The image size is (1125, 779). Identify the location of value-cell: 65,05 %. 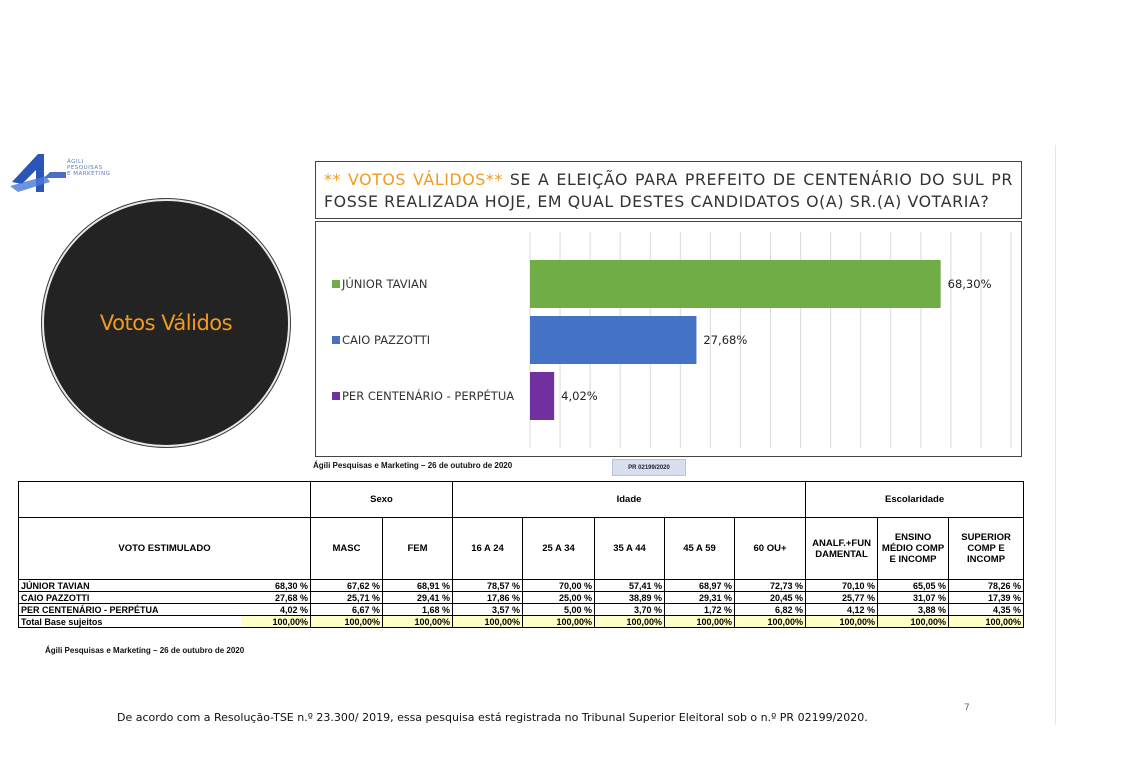
(913, 585).